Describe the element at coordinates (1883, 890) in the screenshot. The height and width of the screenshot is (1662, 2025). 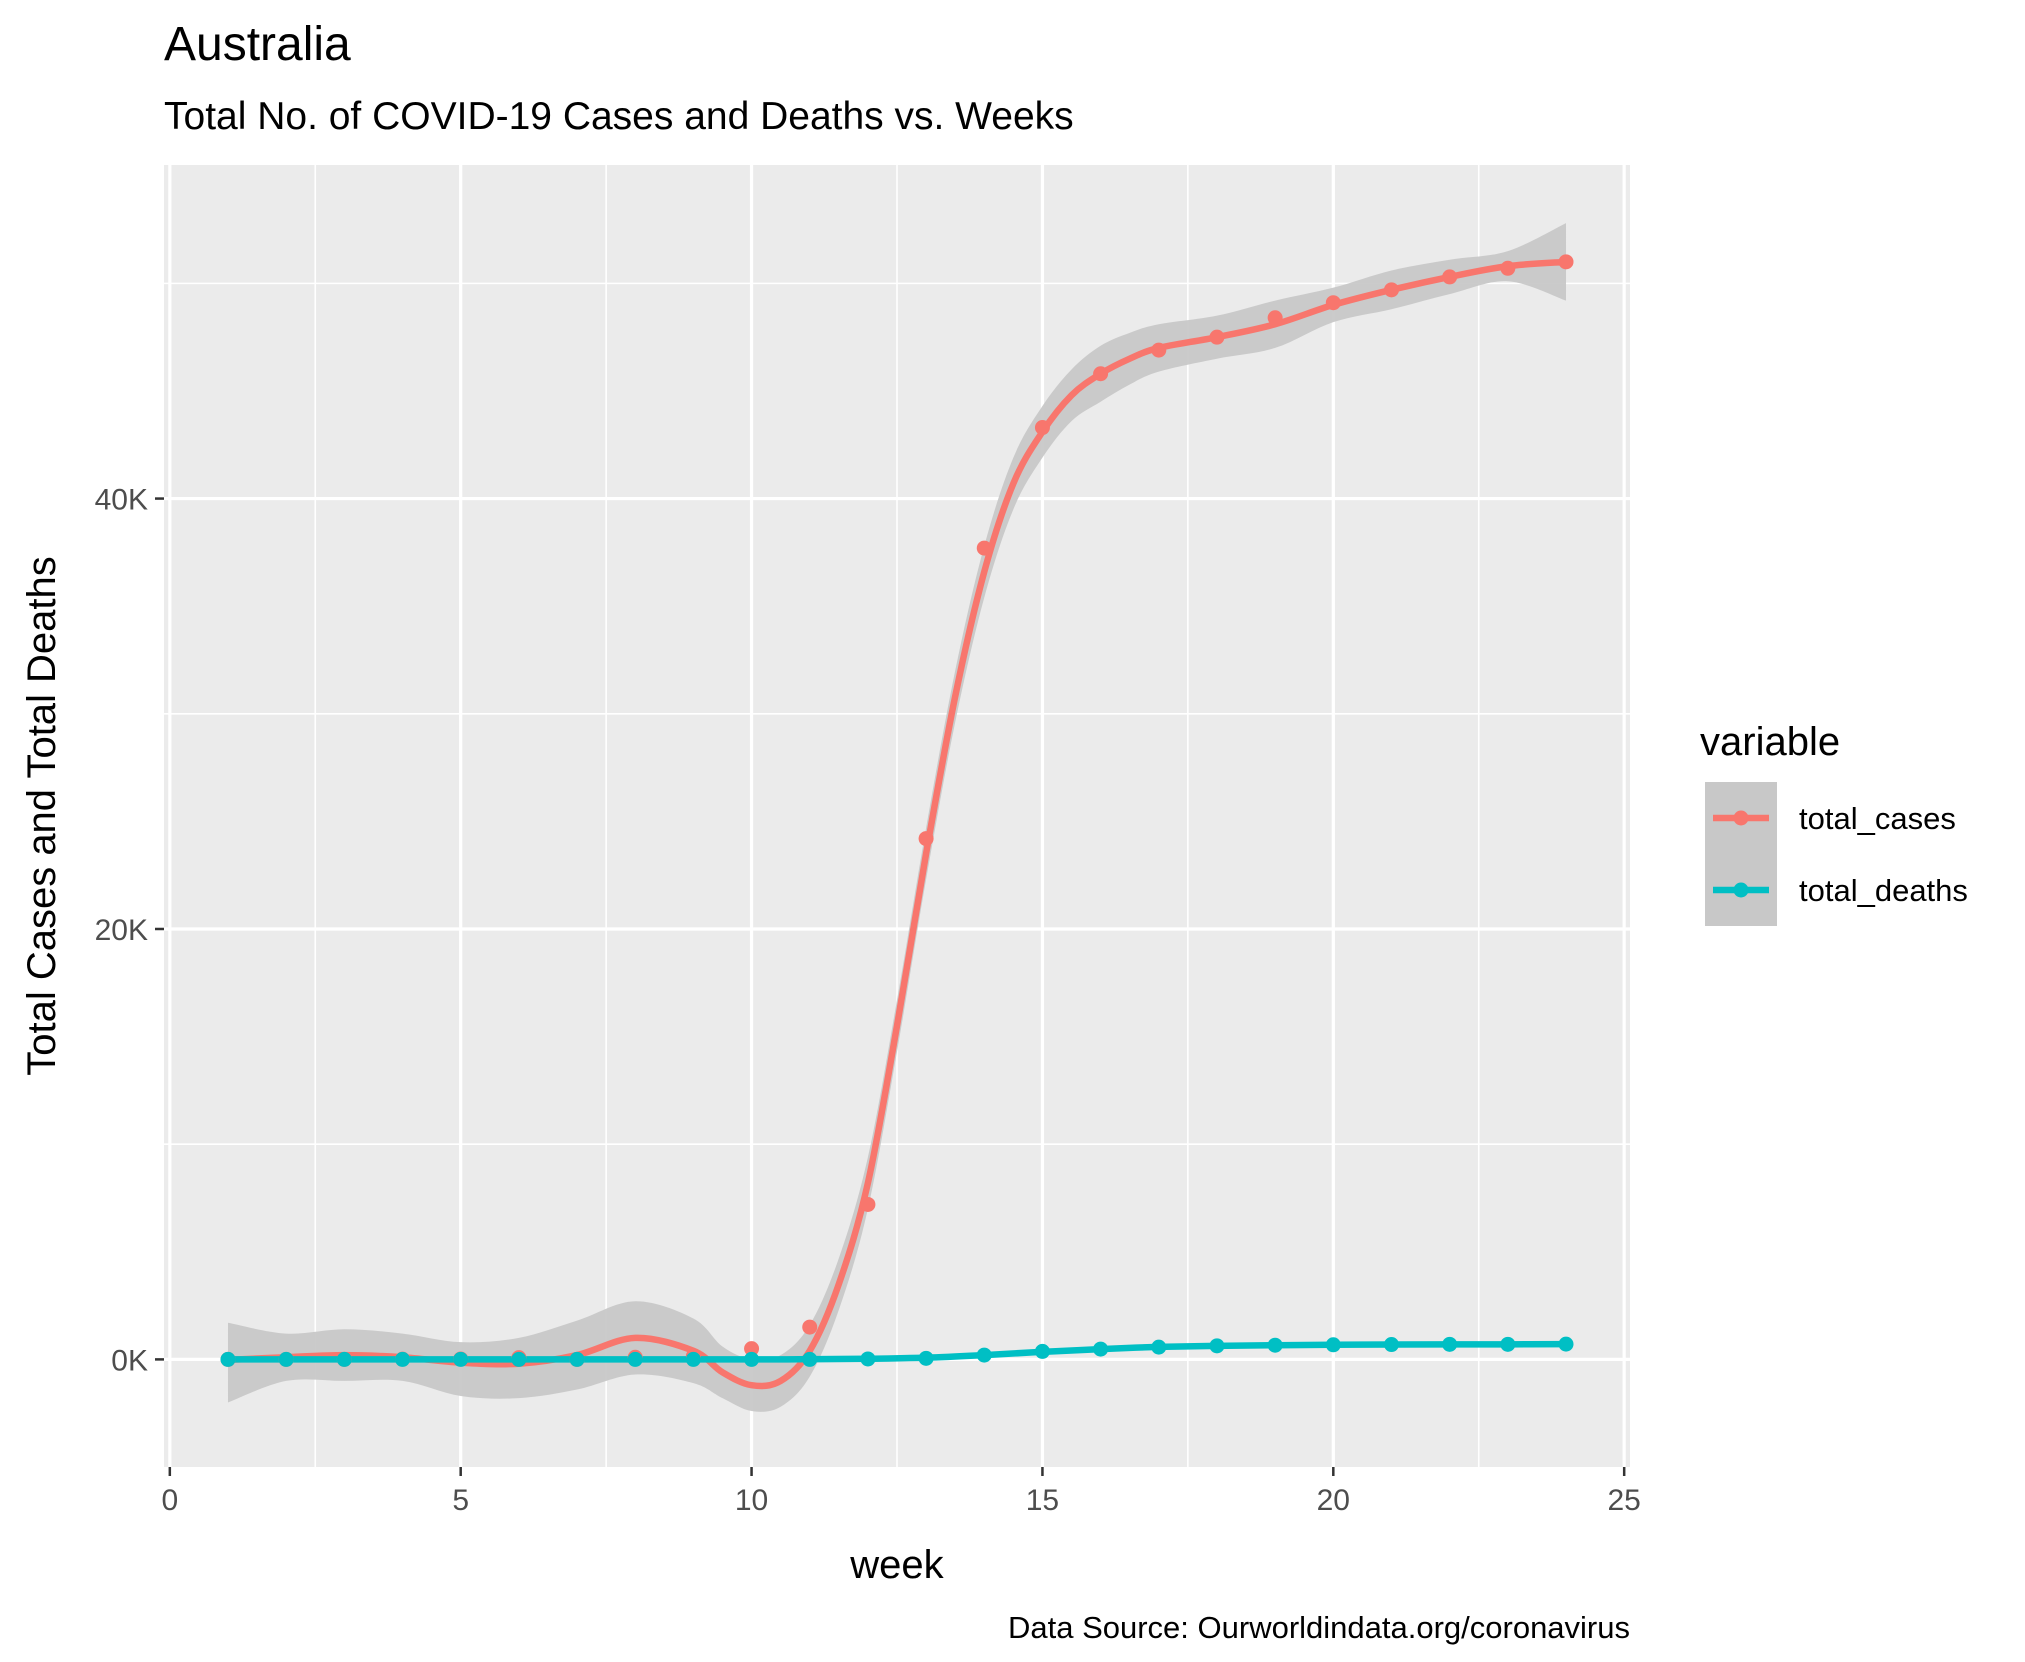
I see `legend-label: total_deaths` at that location.